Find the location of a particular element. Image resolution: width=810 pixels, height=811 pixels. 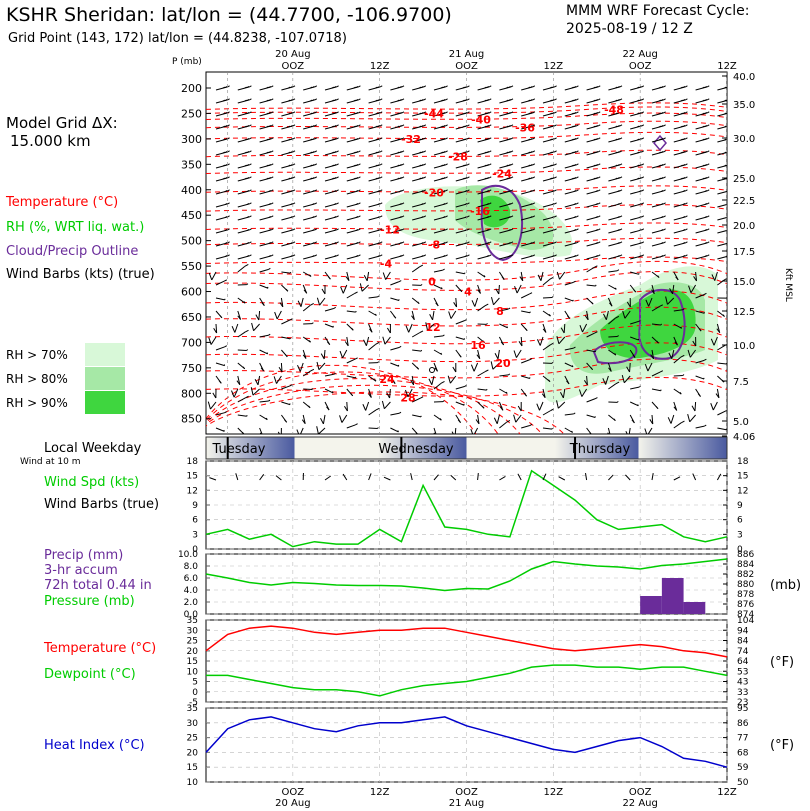

wind-speed-right-tick: 12 is located at coordinates (742, 491).